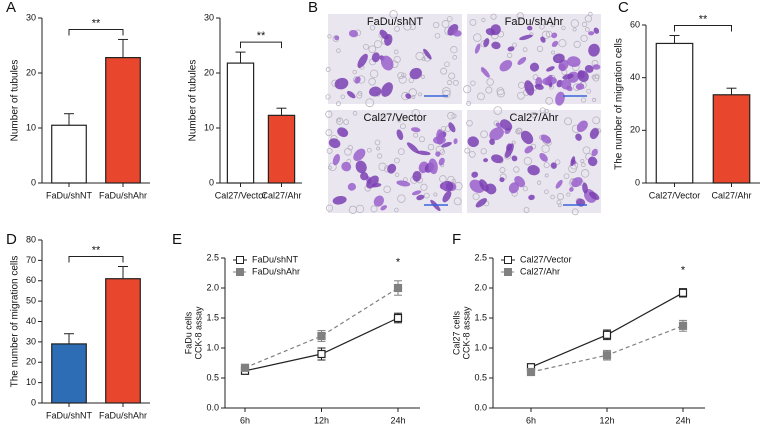 The height and width of the screenshot is (424, 766). I want to click on x-tick-label: 12h, so click(606, 419).